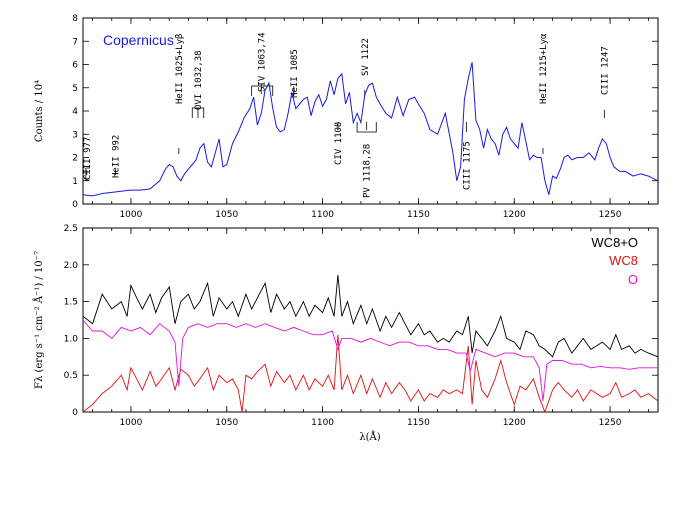 The width and height of the screenshot is (677, 523). I want to click on top-y-tick-label: 2, so click(75, 159).